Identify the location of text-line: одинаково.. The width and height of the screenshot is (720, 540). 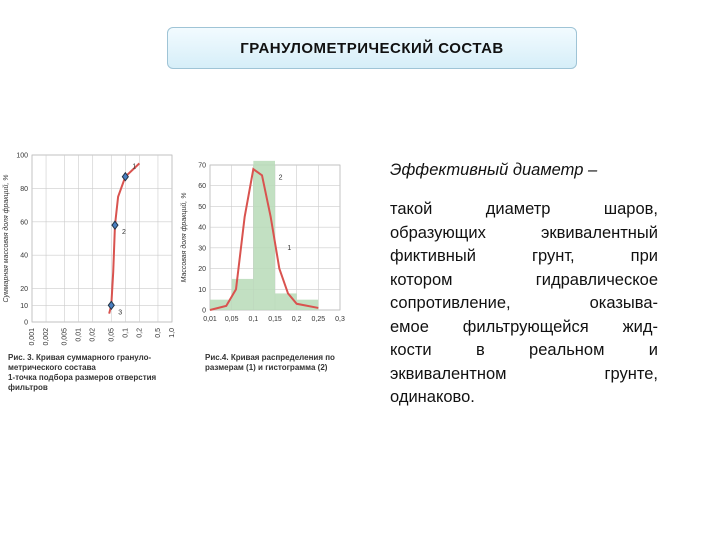
(432, 397).